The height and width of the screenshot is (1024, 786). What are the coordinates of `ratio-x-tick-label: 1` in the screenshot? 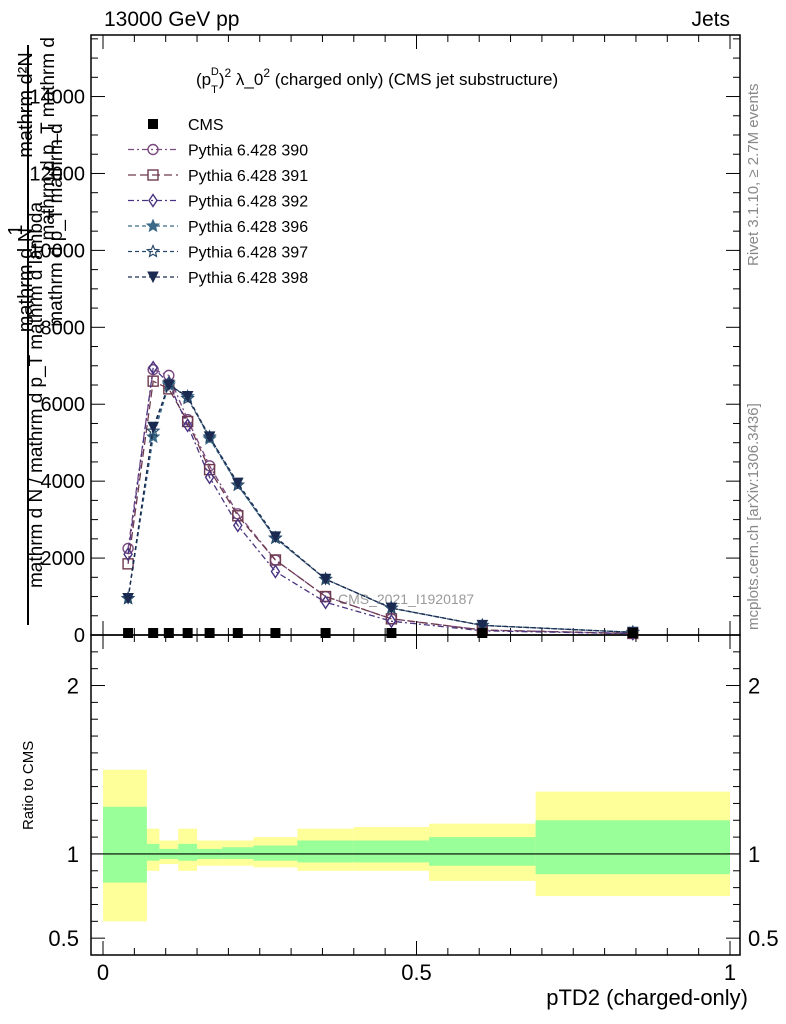 It's located at (730, 972).